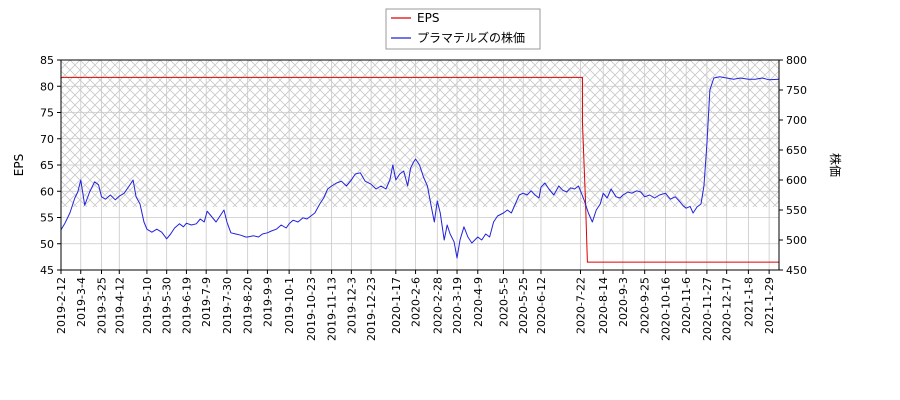 The height and width of the screenshot is (400, 900). Describe the element at coordinates (19, 165) in the screenshot. I see `left-axis-label: EPS` at that location.